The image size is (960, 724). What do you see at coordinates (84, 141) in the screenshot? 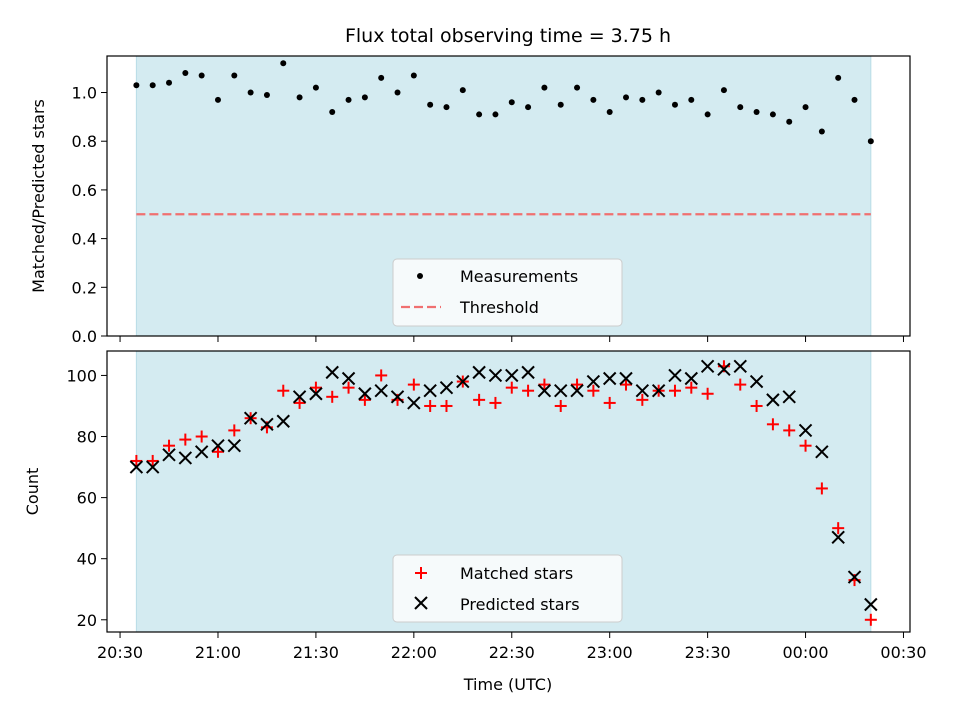
I see `y-tick-label: 0.8` at bounding box center [84, 141].